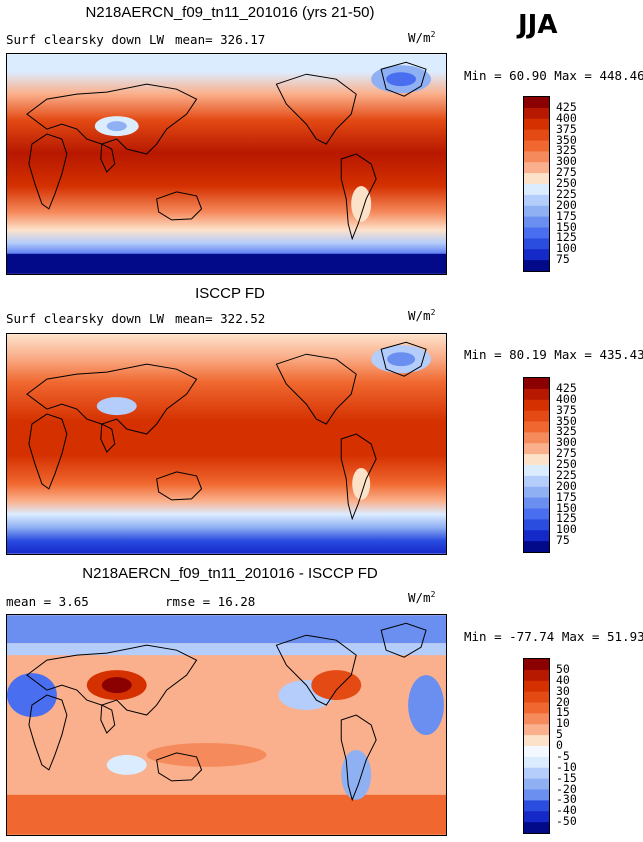  Describe the element at coordinates (559, 734) in the screenshot. I see `colorbar-tick-label: 5` at that location.